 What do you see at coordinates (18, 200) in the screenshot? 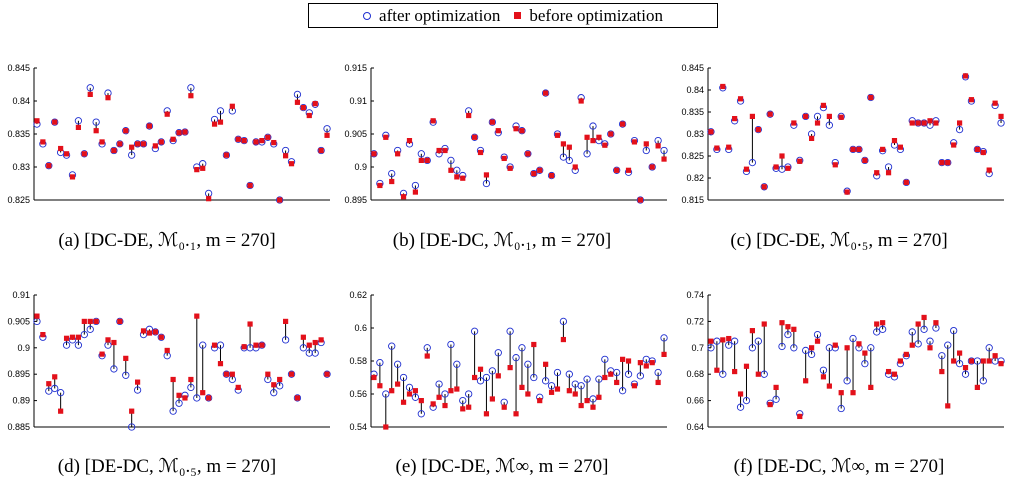
I see `y-tick-label: 0.825` at bounding box center [18, 200].